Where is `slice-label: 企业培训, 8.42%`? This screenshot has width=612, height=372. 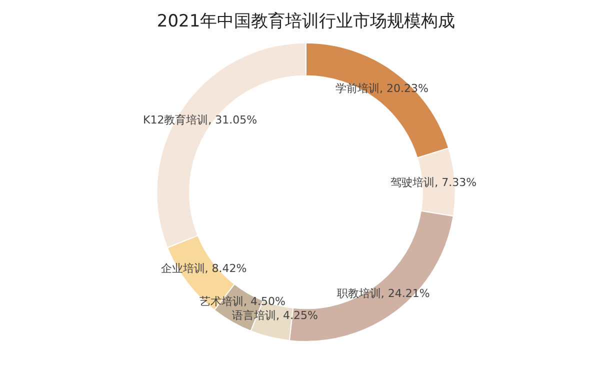 slice-label: 企业培训, 8.42% is located at coordinates (203, 268).